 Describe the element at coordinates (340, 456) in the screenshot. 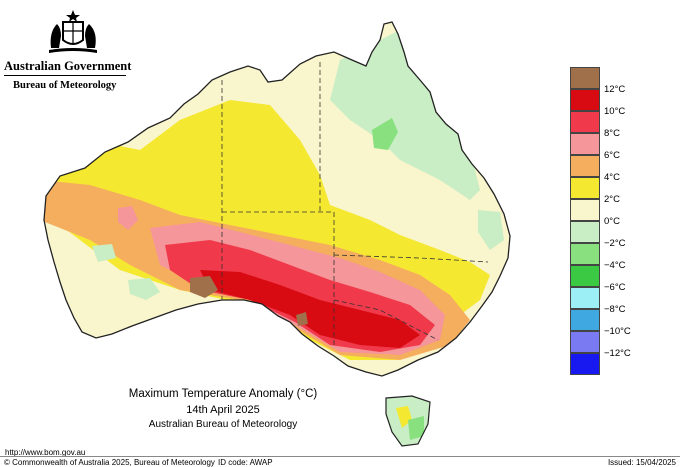

I see `footer-divider` at that location.